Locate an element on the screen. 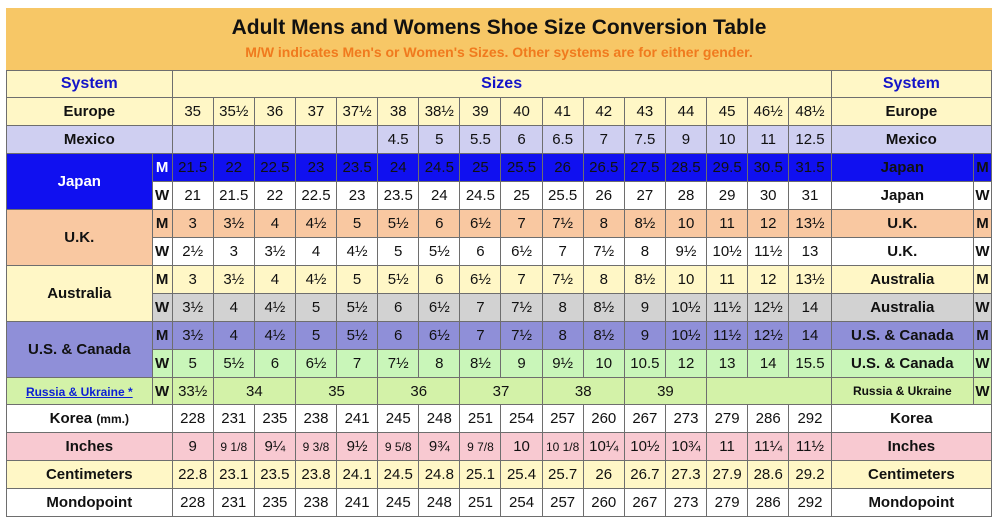  cell: 30.5 is located at coordinates (768, 167).